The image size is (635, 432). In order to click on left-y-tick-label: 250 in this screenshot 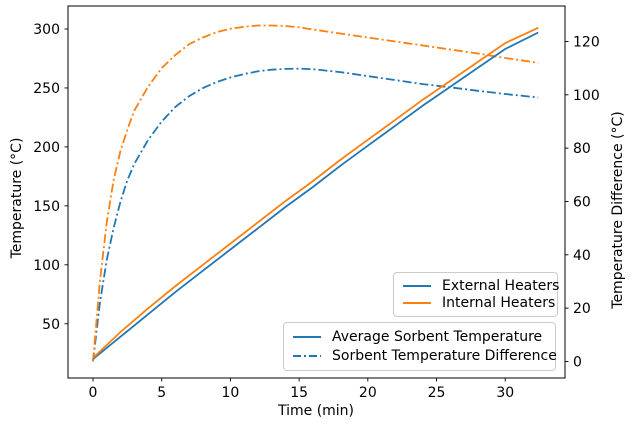, I will do `click(46, 89)`.